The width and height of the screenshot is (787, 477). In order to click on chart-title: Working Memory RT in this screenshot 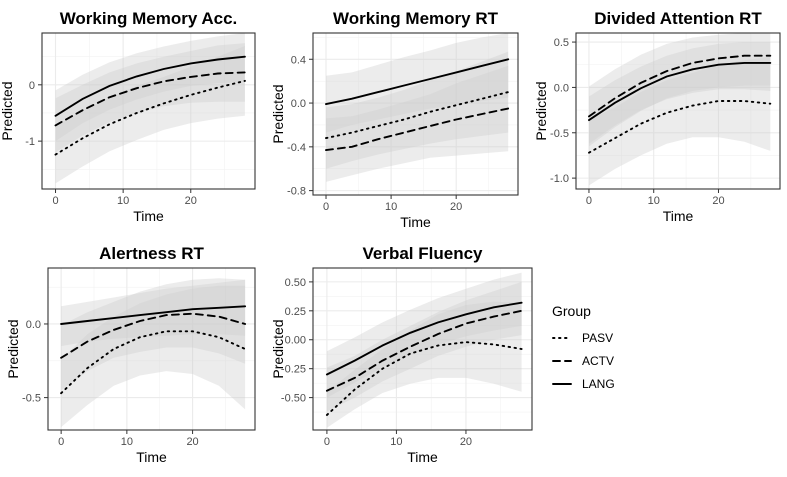, I will do `click(416, 18)`.